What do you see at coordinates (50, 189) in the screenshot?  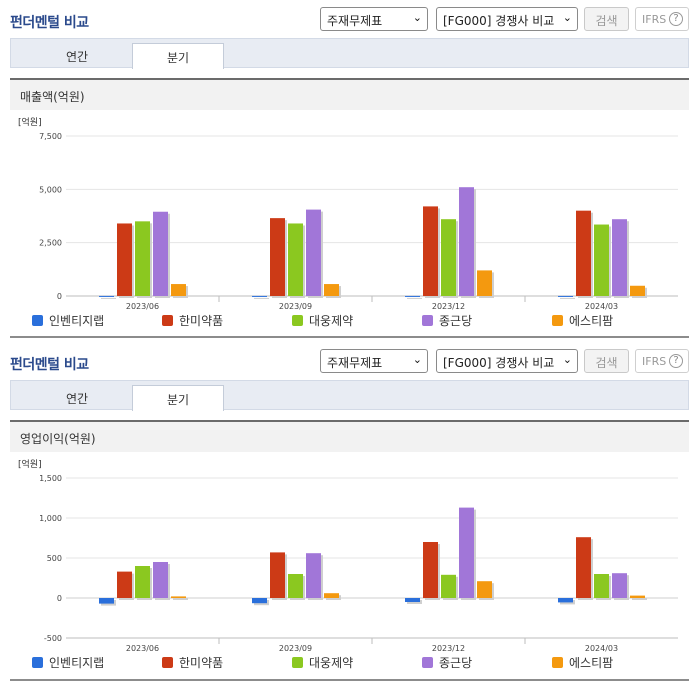 I see `y-tick-label: 5,000` at bounding box center [50, 189].